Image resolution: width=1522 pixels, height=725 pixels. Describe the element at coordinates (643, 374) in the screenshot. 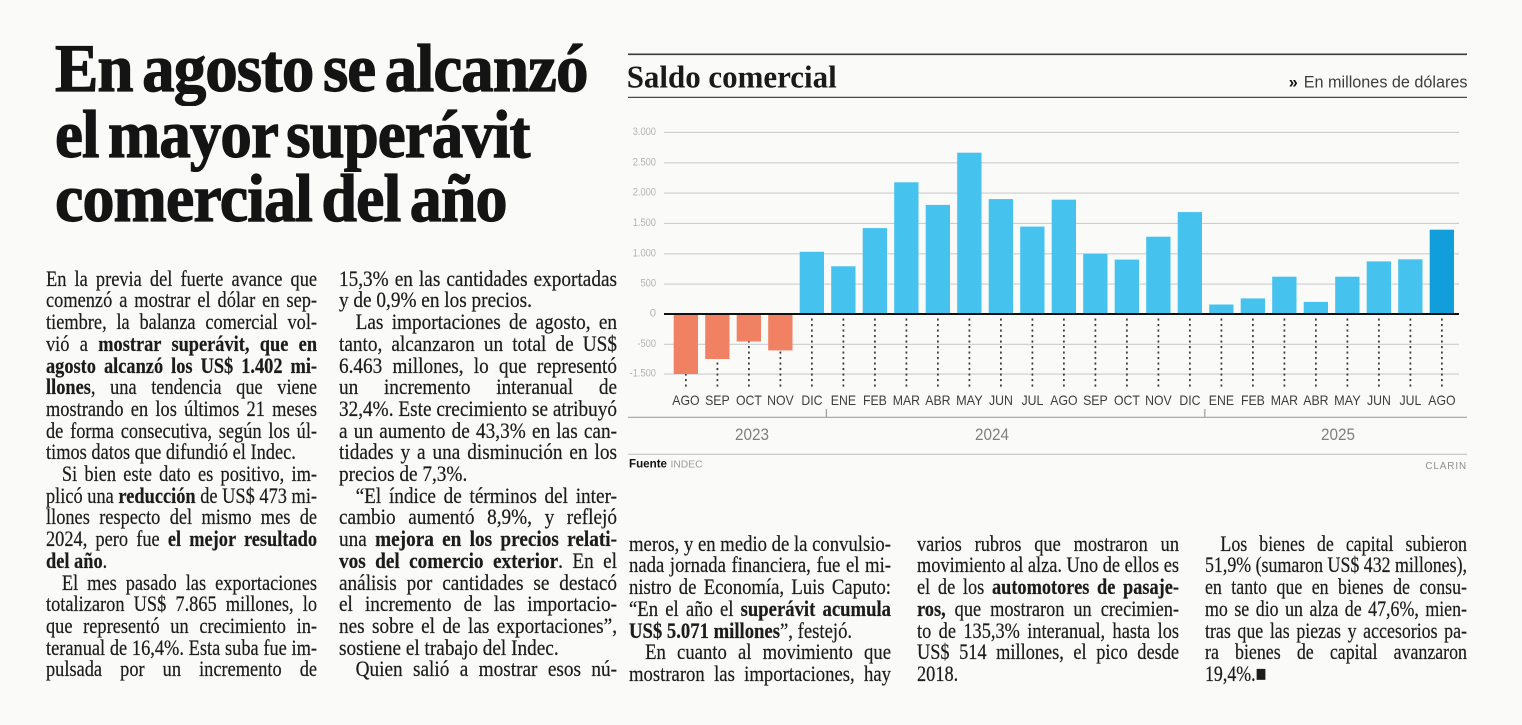

I see `svg-text: -1.500` at that location.